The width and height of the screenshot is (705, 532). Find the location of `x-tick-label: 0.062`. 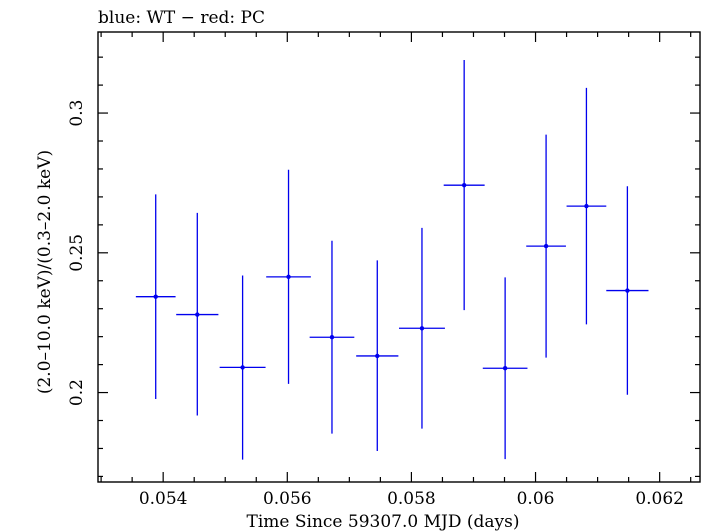

x-tick-label: 0.062 is located at coordinates (659, 499).